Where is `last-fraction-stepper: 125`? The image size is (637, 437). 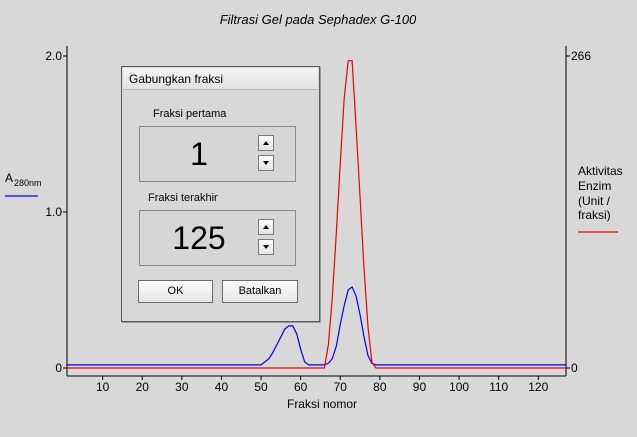 last-fraction-stepper: 125 is located at coordinates (217, 238).